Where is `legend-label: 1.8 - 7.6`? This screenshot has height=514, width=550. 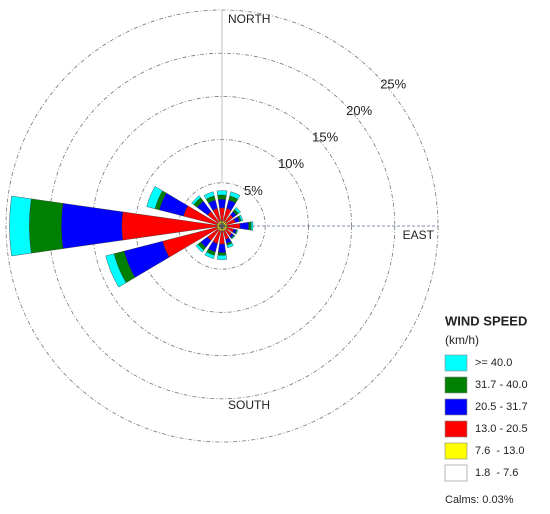
legend-label: 1.8 - 7.6 is located at coordinates (496, 473).